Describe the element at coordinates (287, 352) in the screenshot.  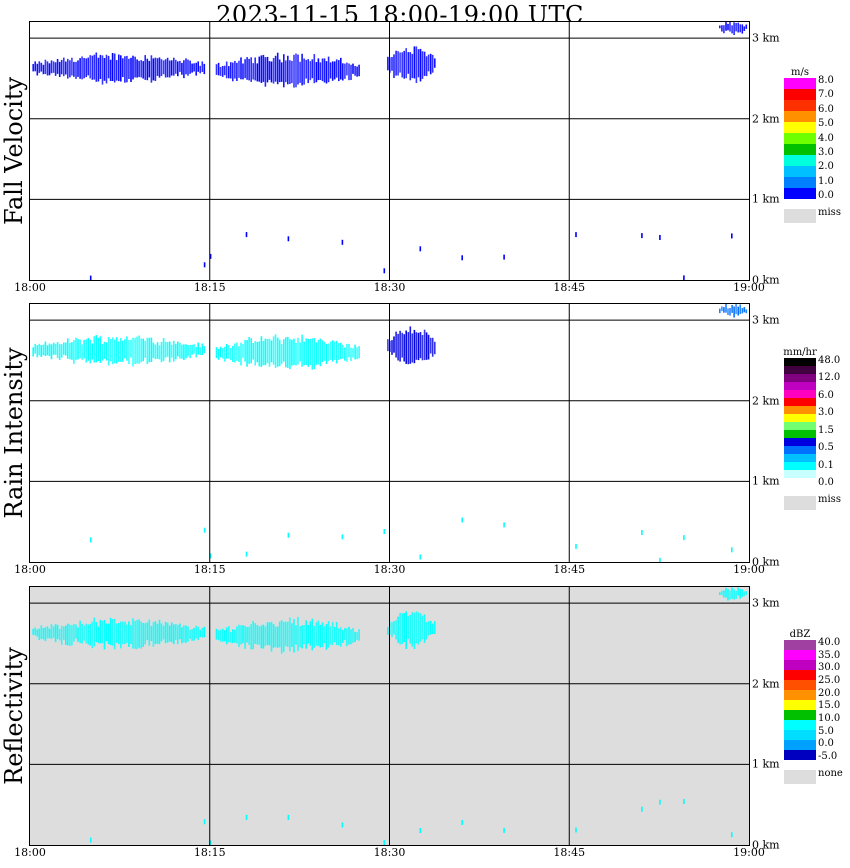
I see `rain-intensity-echo-region` at that location.